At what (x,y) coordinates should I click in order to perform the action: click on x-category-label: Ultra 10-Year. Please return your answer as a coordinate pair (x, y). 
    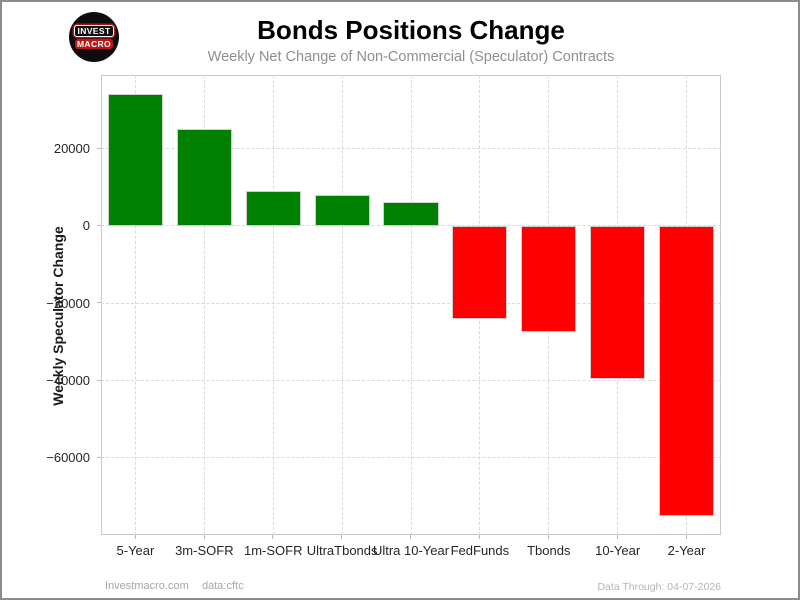
    Looking at the image, I should click on (411, 550).